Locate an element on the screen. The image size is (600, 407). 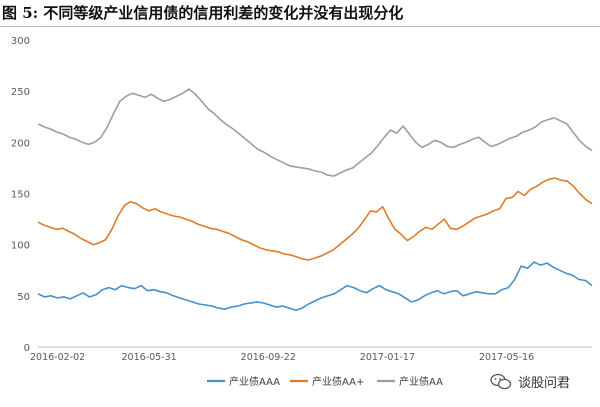
x-tick-label: 2016-09-22 is located at coordinates (268, 357).